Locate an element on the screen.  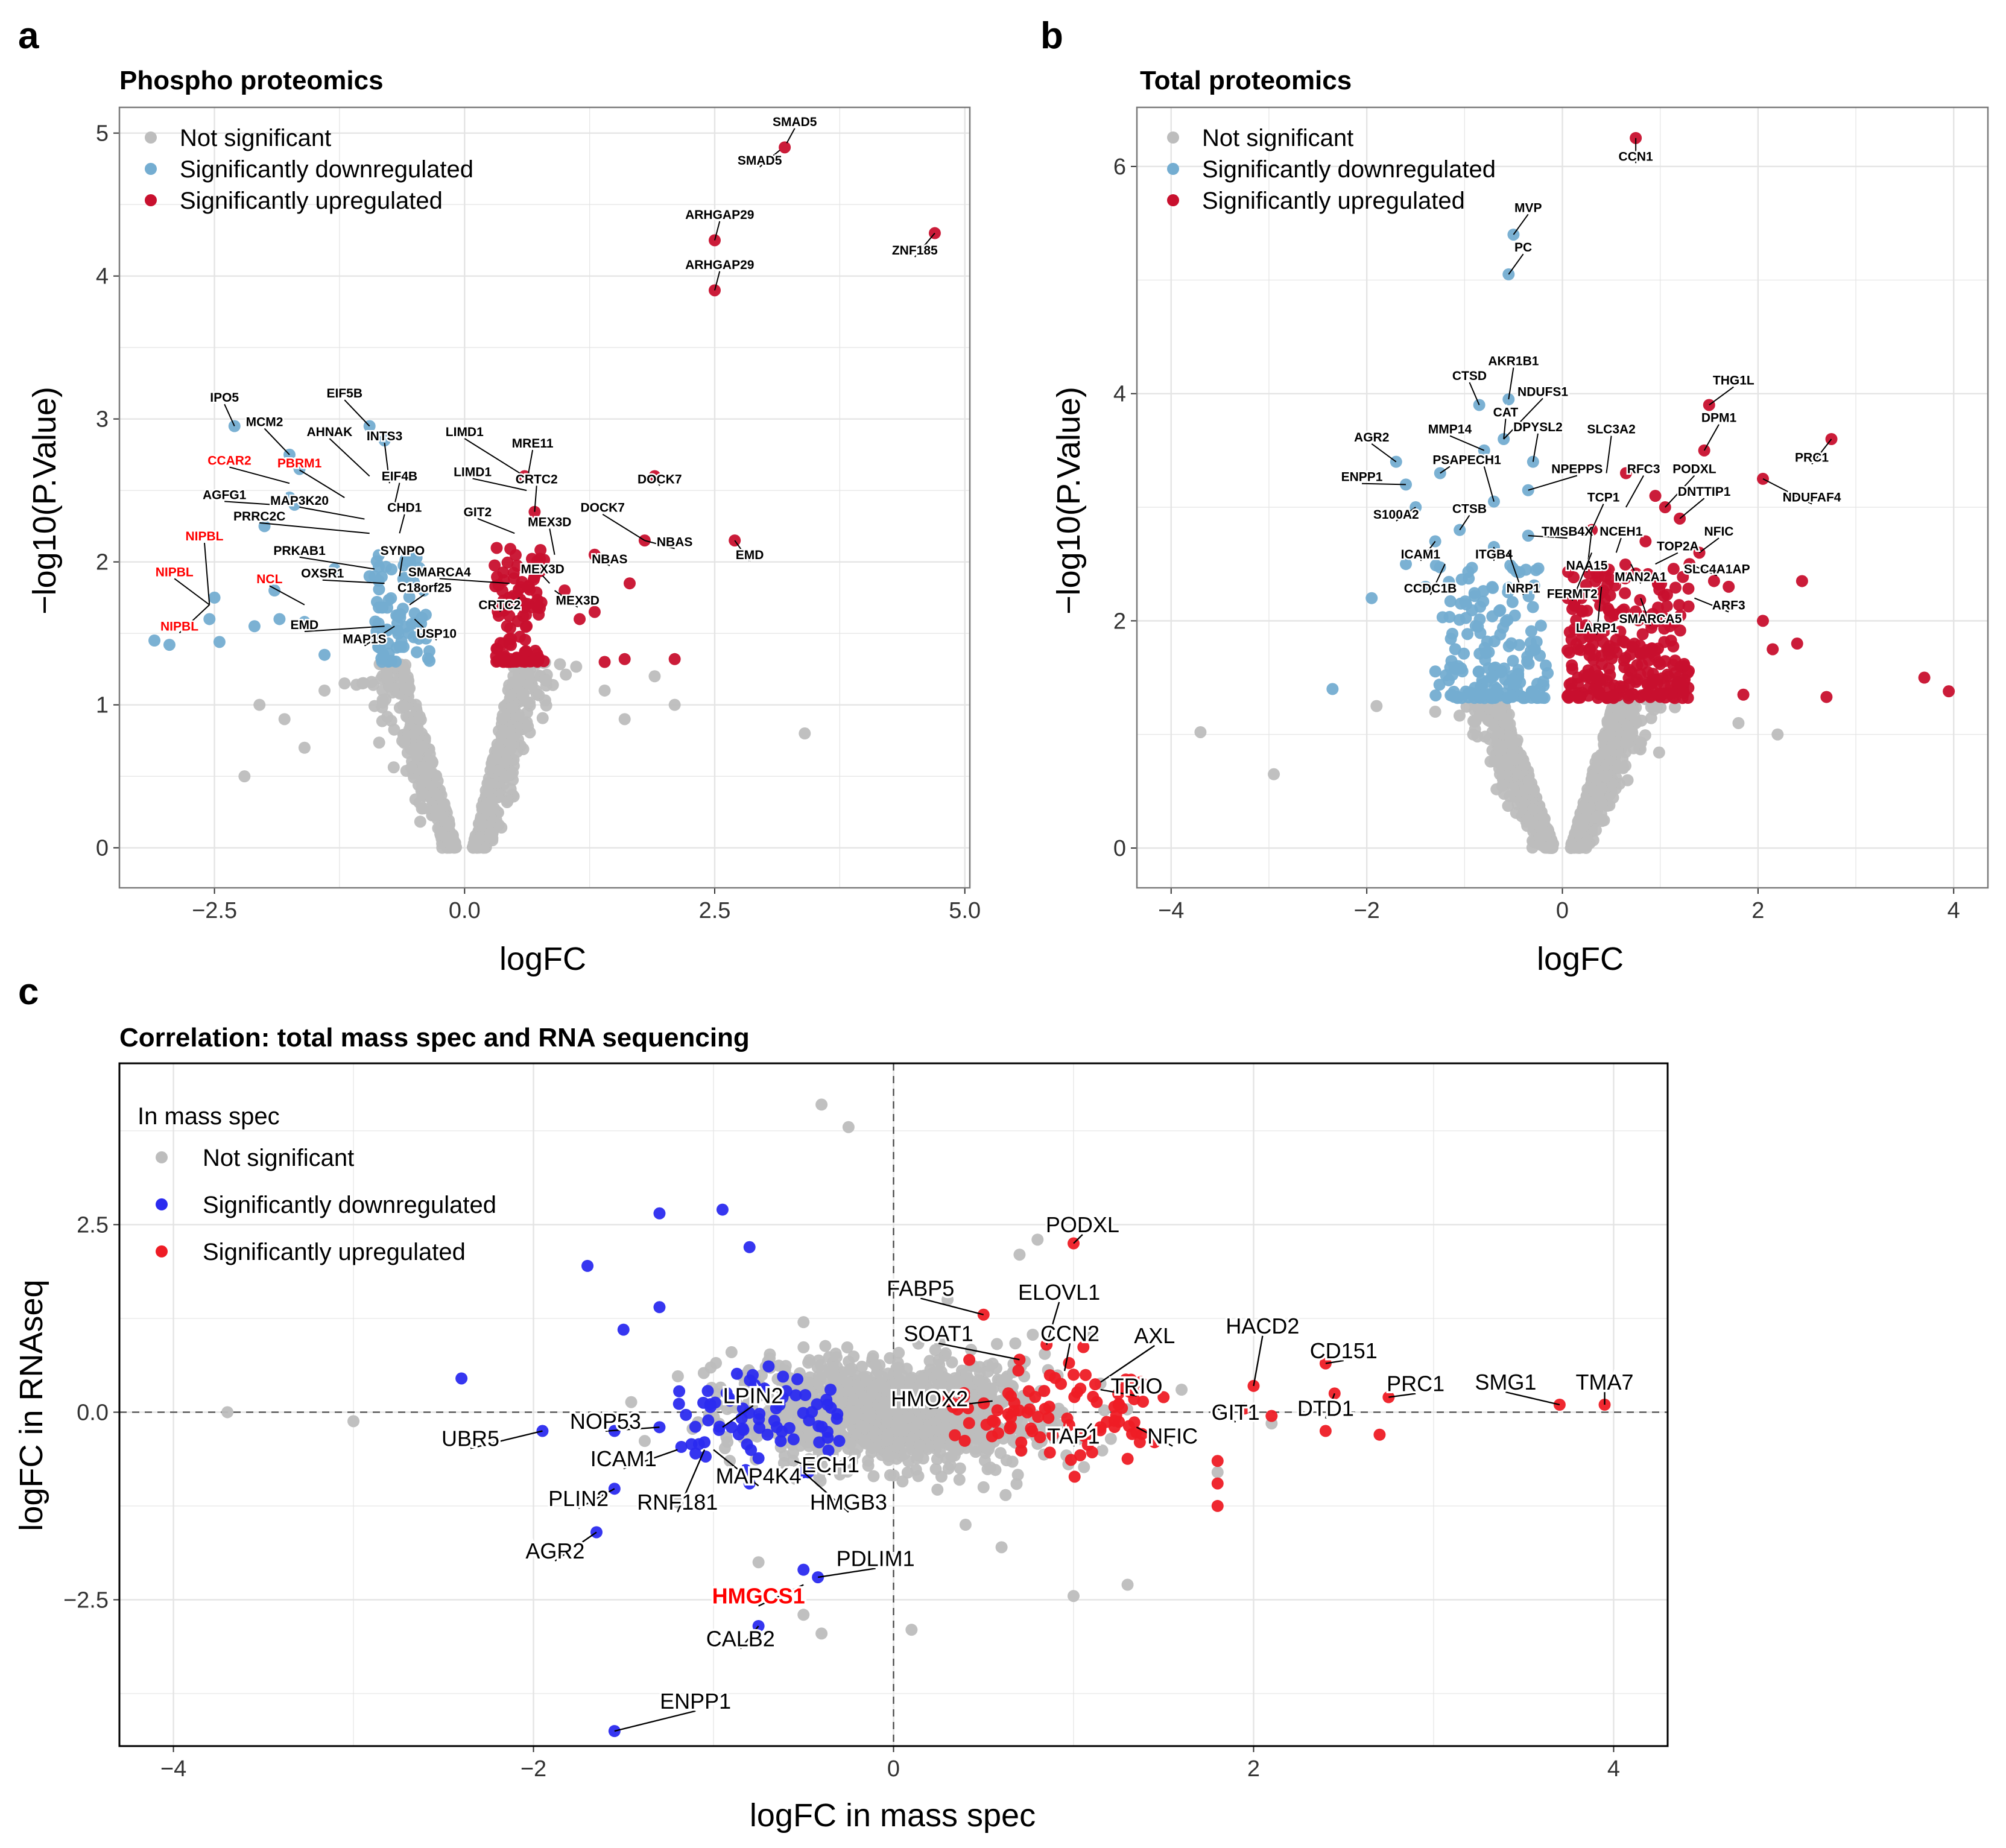
point-label: PODXL is located at coordinates (1082, 1224).